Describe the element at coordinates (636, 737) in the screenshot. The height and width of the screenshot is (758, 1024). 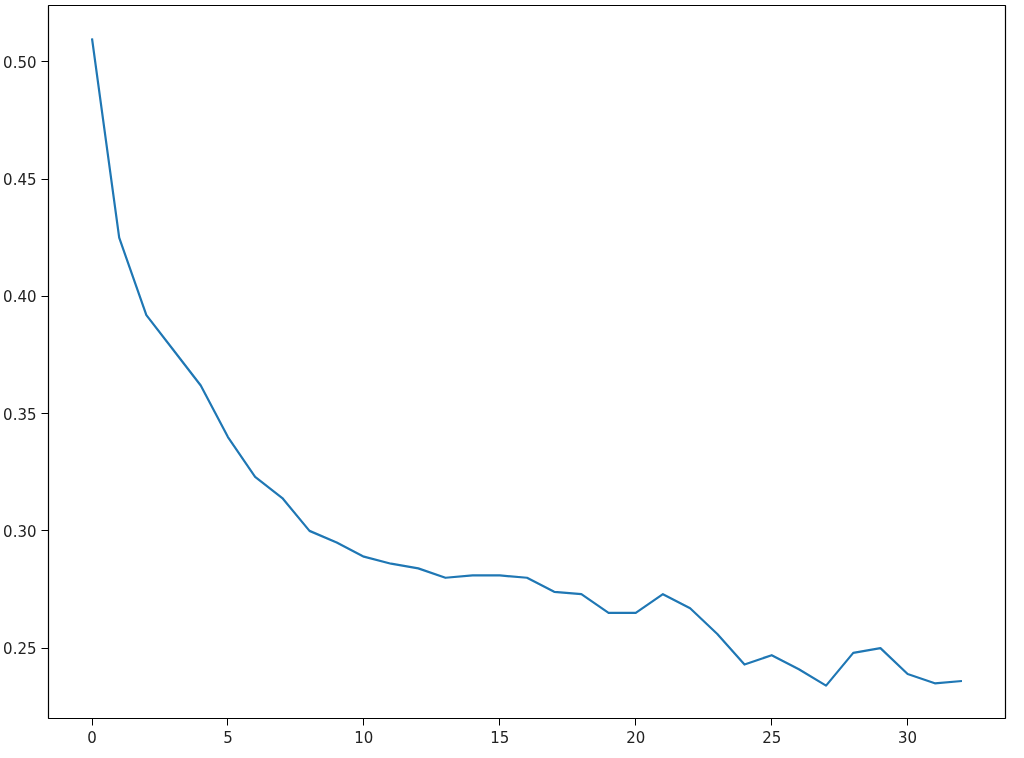
I see `x-tick-label: 20` at that location.